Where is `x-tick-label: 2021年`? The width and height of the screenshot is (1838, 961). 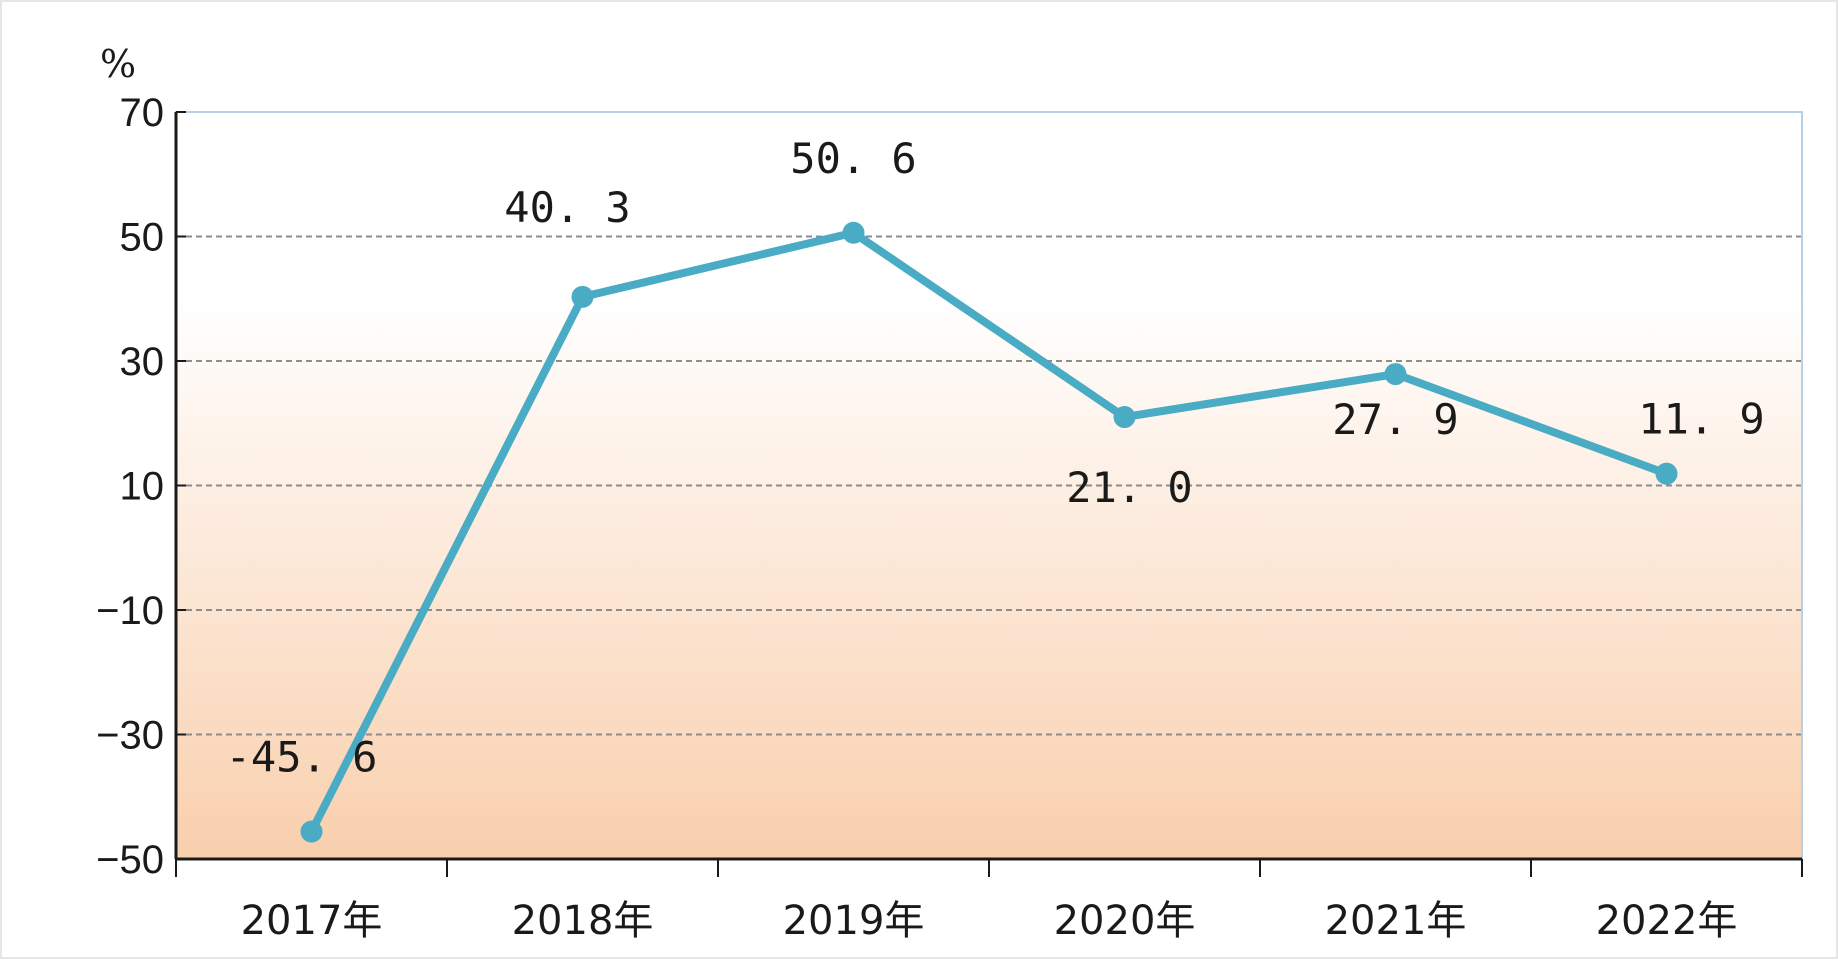 x-tick-label: 2021年 is located at coordinates (1396, 921).